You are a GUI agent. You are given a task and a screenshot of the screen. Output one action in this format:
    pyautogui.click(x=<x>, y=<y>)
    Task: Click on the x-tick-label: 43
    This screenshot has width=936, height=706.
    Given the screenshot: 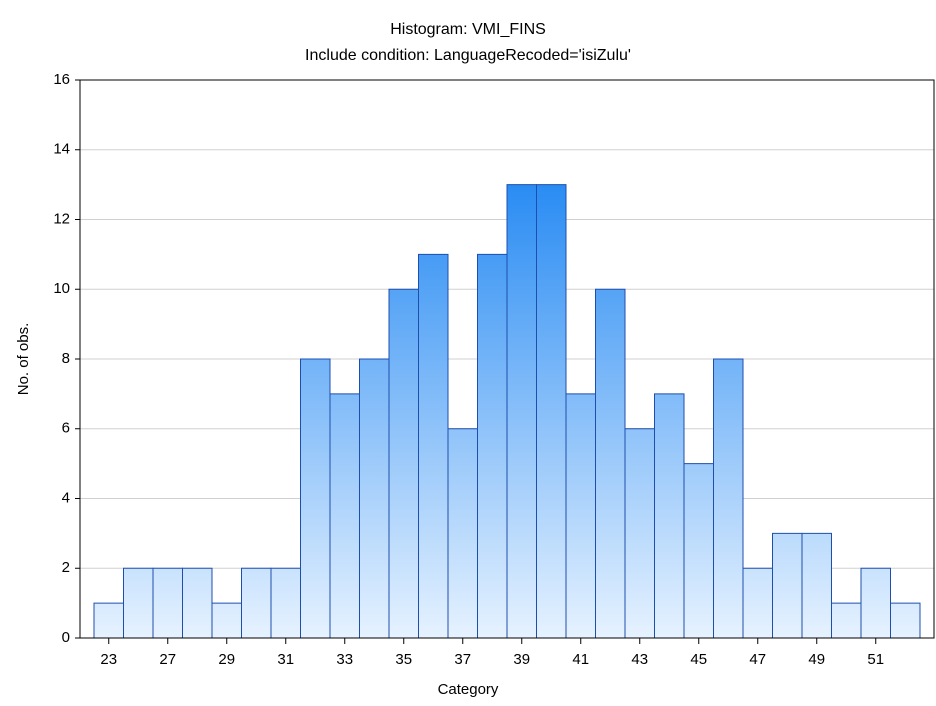 What is the action you would take?
    pyautogui.click(x=639, y=659)
    